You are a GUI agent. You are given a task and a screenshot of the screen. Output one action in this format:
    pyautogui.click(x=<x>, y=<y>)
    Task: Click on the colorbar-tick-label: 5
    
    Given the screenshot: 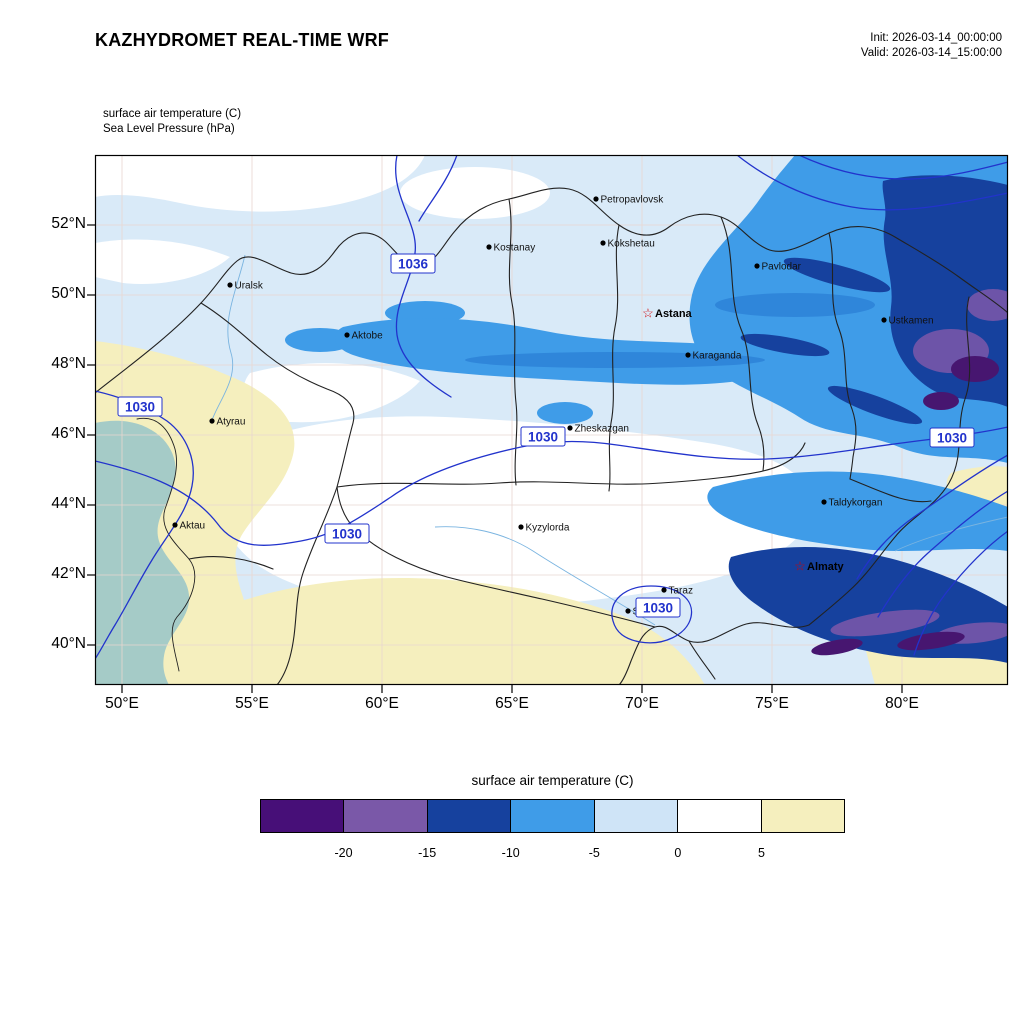 What is the action you would take?
    pyautogui.click(x=761, y=853)
    